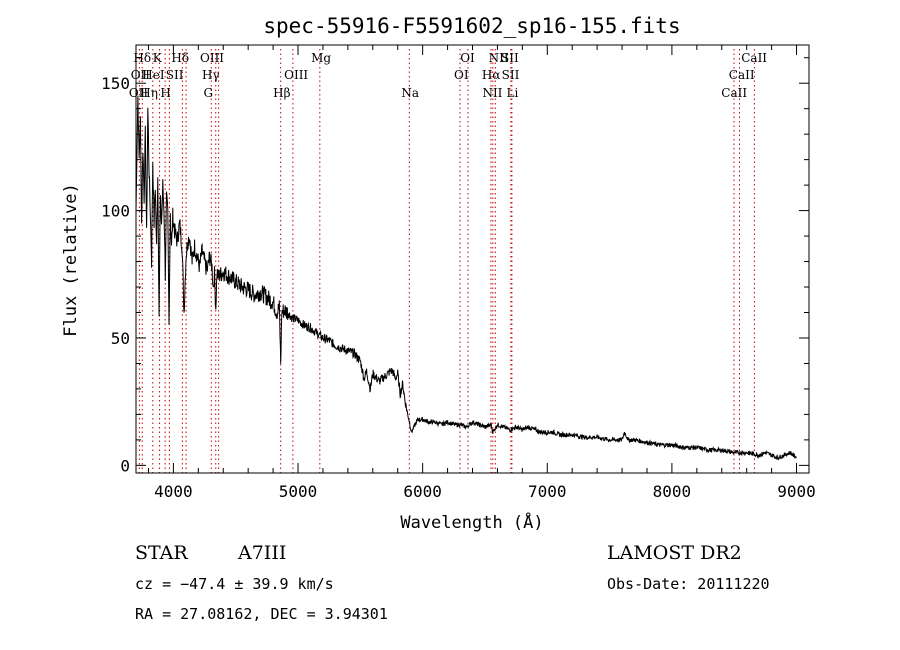  I want to click on redshift-cz: cz = −47.4 ± 39.9 km/s, so click(234, 584).